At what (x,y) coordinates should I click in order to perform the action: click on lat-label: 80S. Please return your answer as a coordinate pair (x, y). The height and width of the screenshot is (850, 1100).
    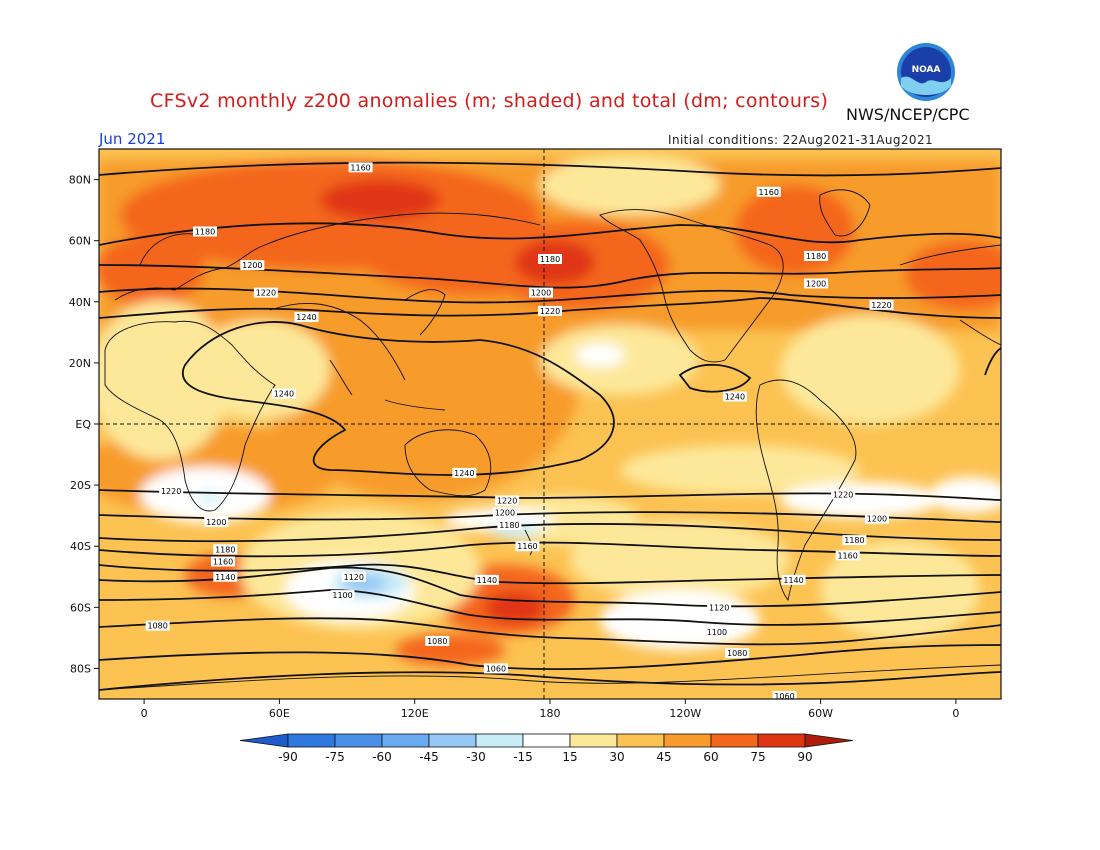
    Looking at the image, I should click on (80, 668).